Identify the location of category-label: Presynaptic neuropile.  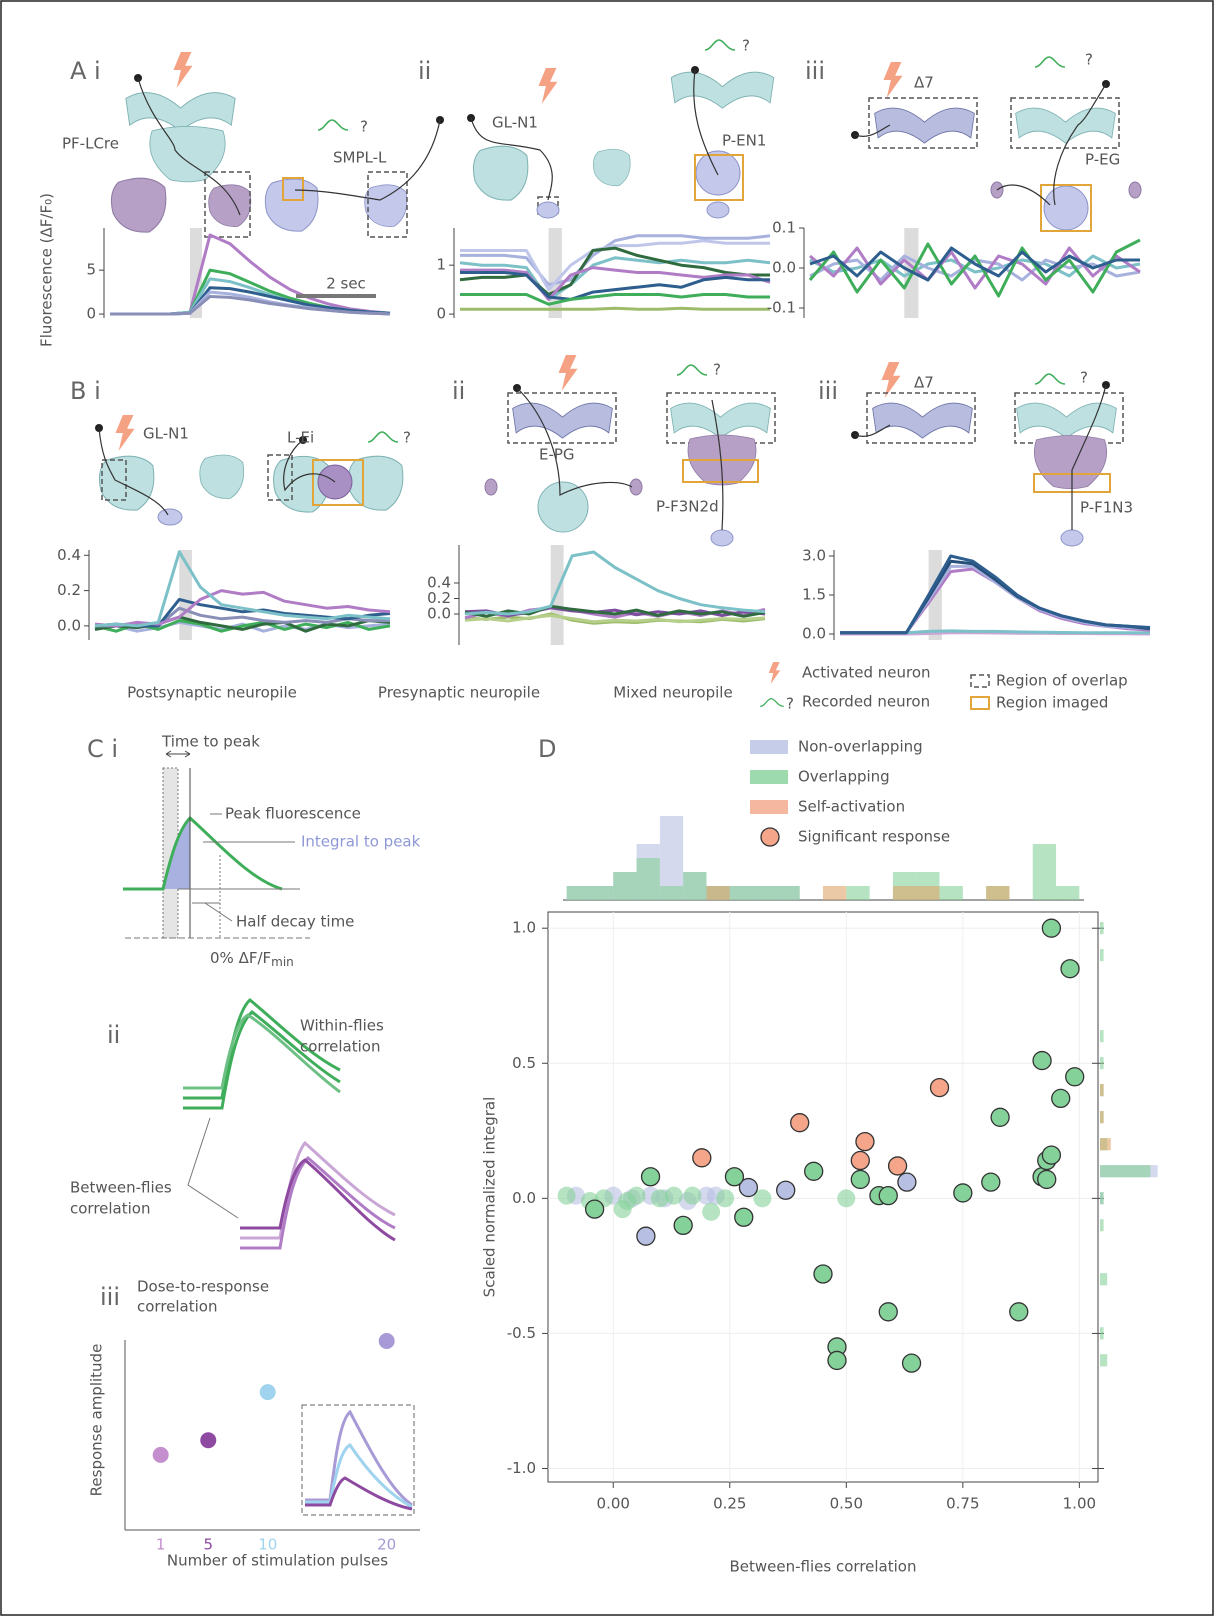
(459, 693).